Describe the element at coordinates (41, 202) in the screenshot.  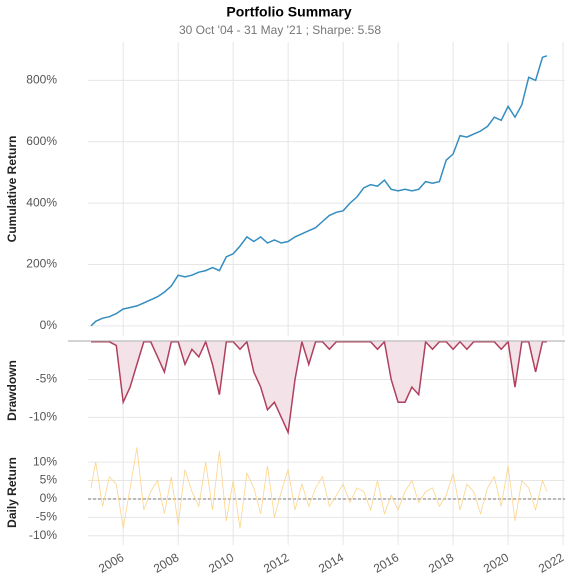
I see `y-tick-label: 400%` at that location.